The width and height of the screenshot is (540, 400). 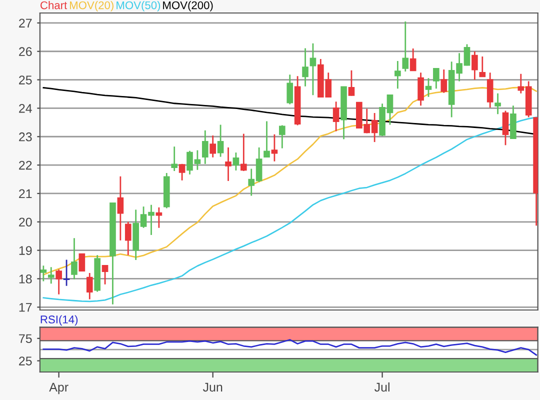 What do you see at coordinates (25, 279) in the screenshot?
I see `y-tick-label: 18` at bounding box center [25, 279].